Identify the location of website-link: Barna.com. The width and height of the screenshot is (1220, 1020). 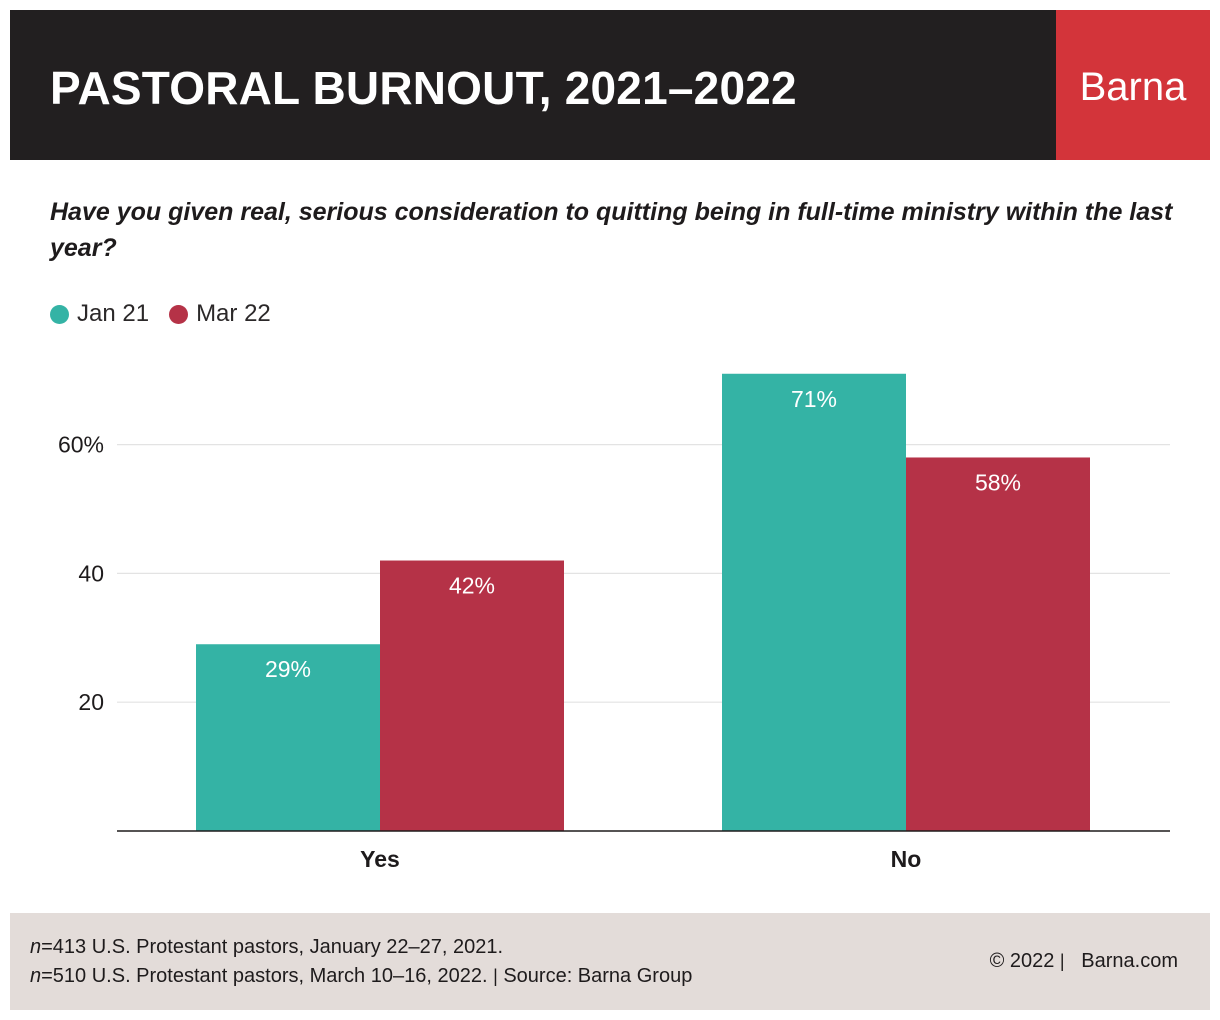
(1129, 961).